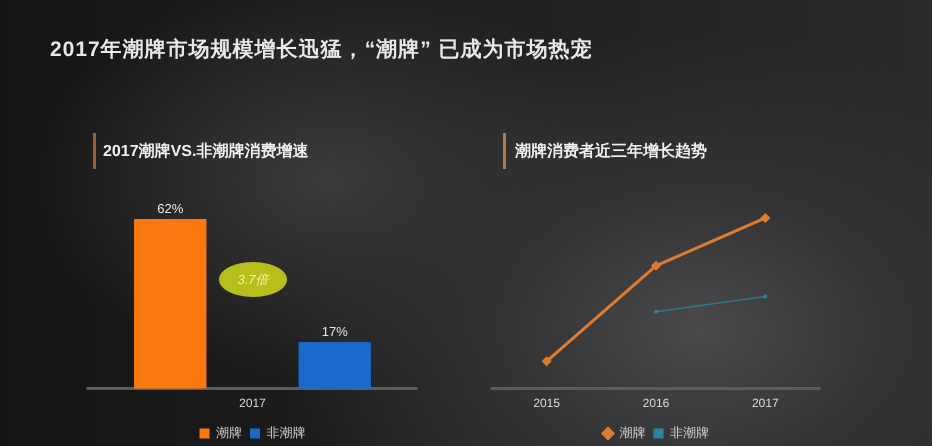 The width and height of the screenshot is (932, 446). Describe the element at coordinates (766, 403) in the screenshot. I see `x-tick-label: 2017` at that location.